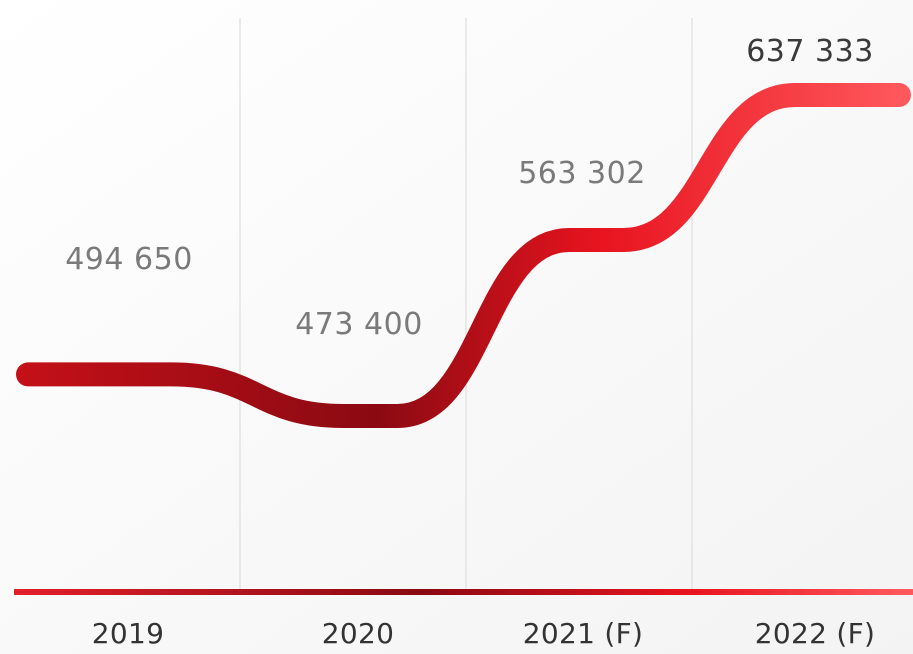  Describe the element at coordinates (582, 173) in the screenshot. I see `data-label: 563 302` at that location.